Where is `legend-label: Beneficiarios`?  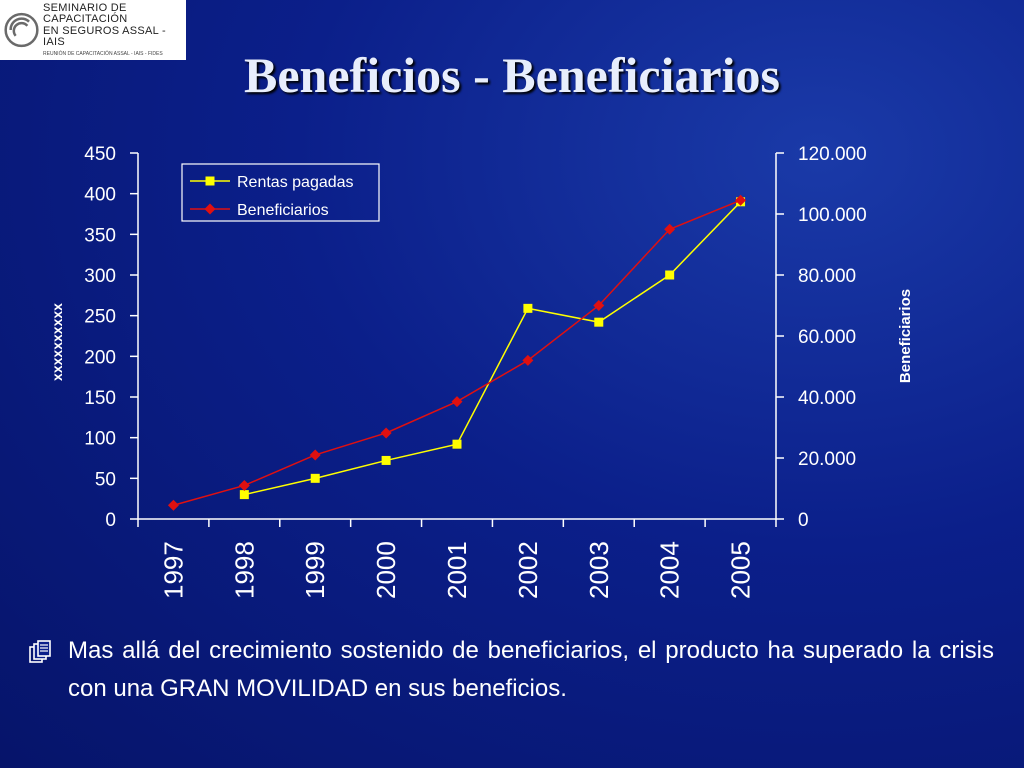
legend-label: Beneficiarios is located at coordinates (283, 210).